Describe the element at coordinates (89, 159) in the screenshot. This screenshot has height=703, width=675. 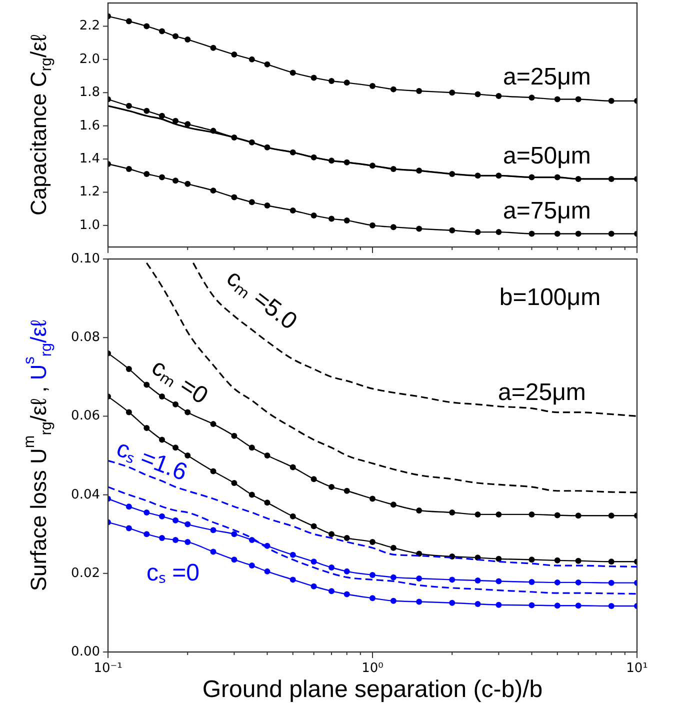
I see `y-tick-label: 1.4` at that location.